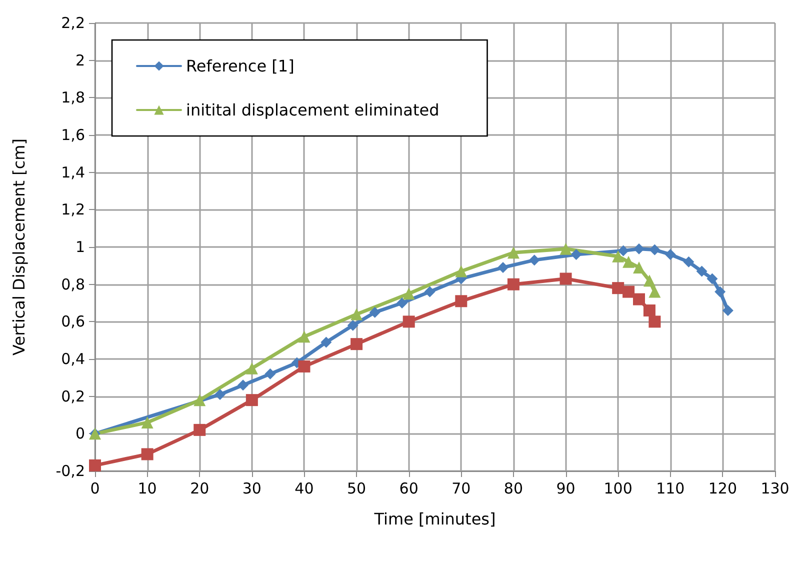 This screenshot has height=588, width=808. I want to click on x-tick-label: 20, so click(200, 489).